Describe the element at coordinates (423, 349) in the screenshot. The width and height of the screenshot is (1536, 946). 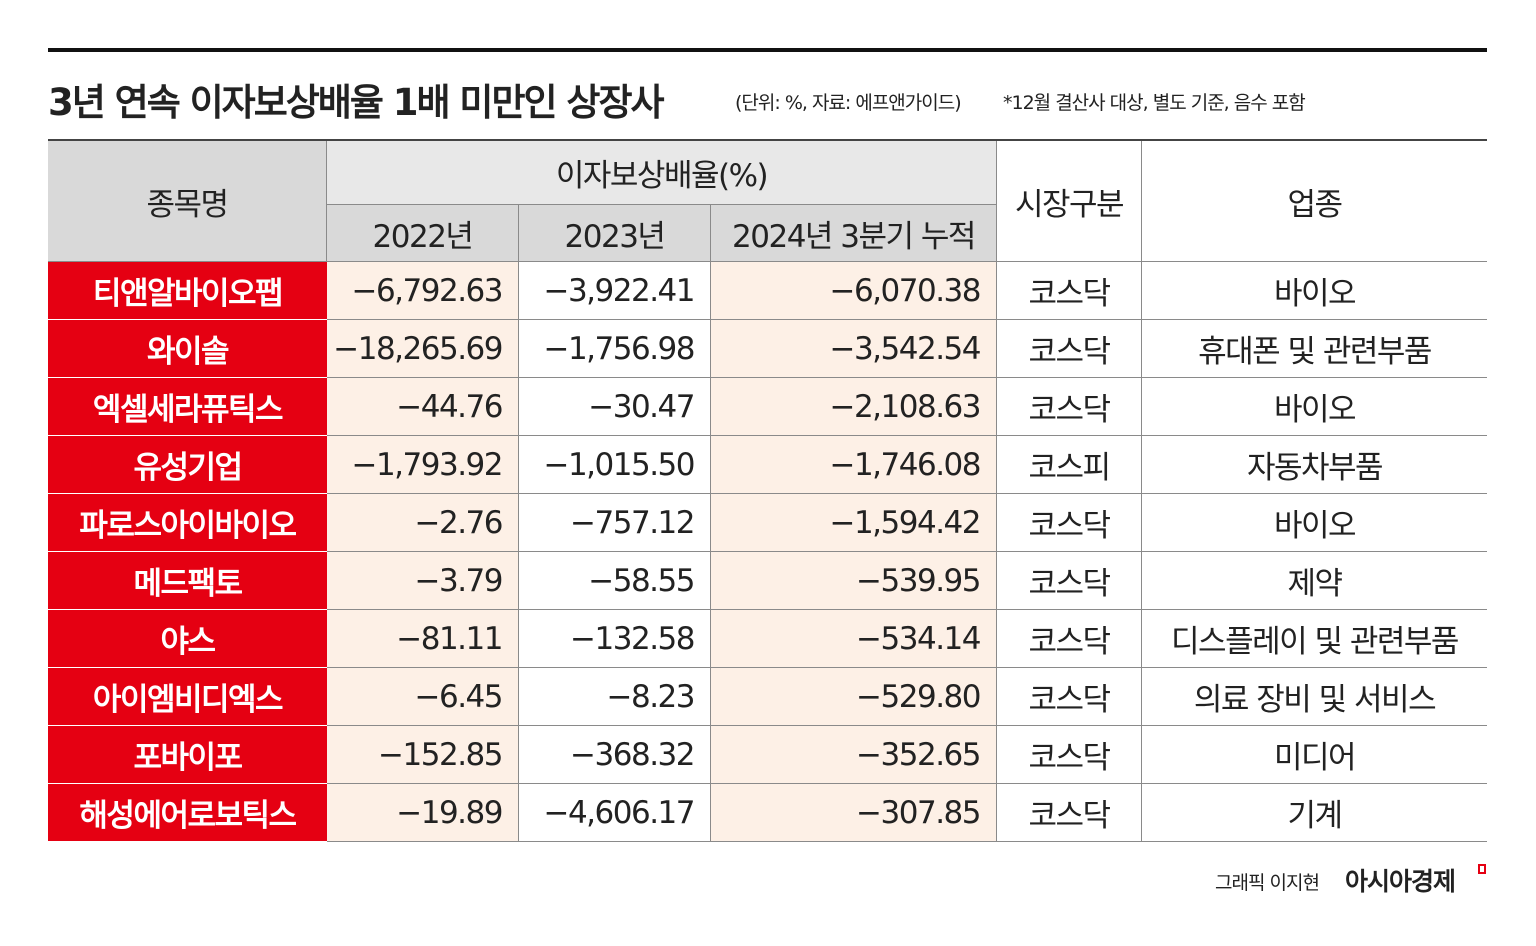
I see `ratio-value: −18,265.69` at that location.